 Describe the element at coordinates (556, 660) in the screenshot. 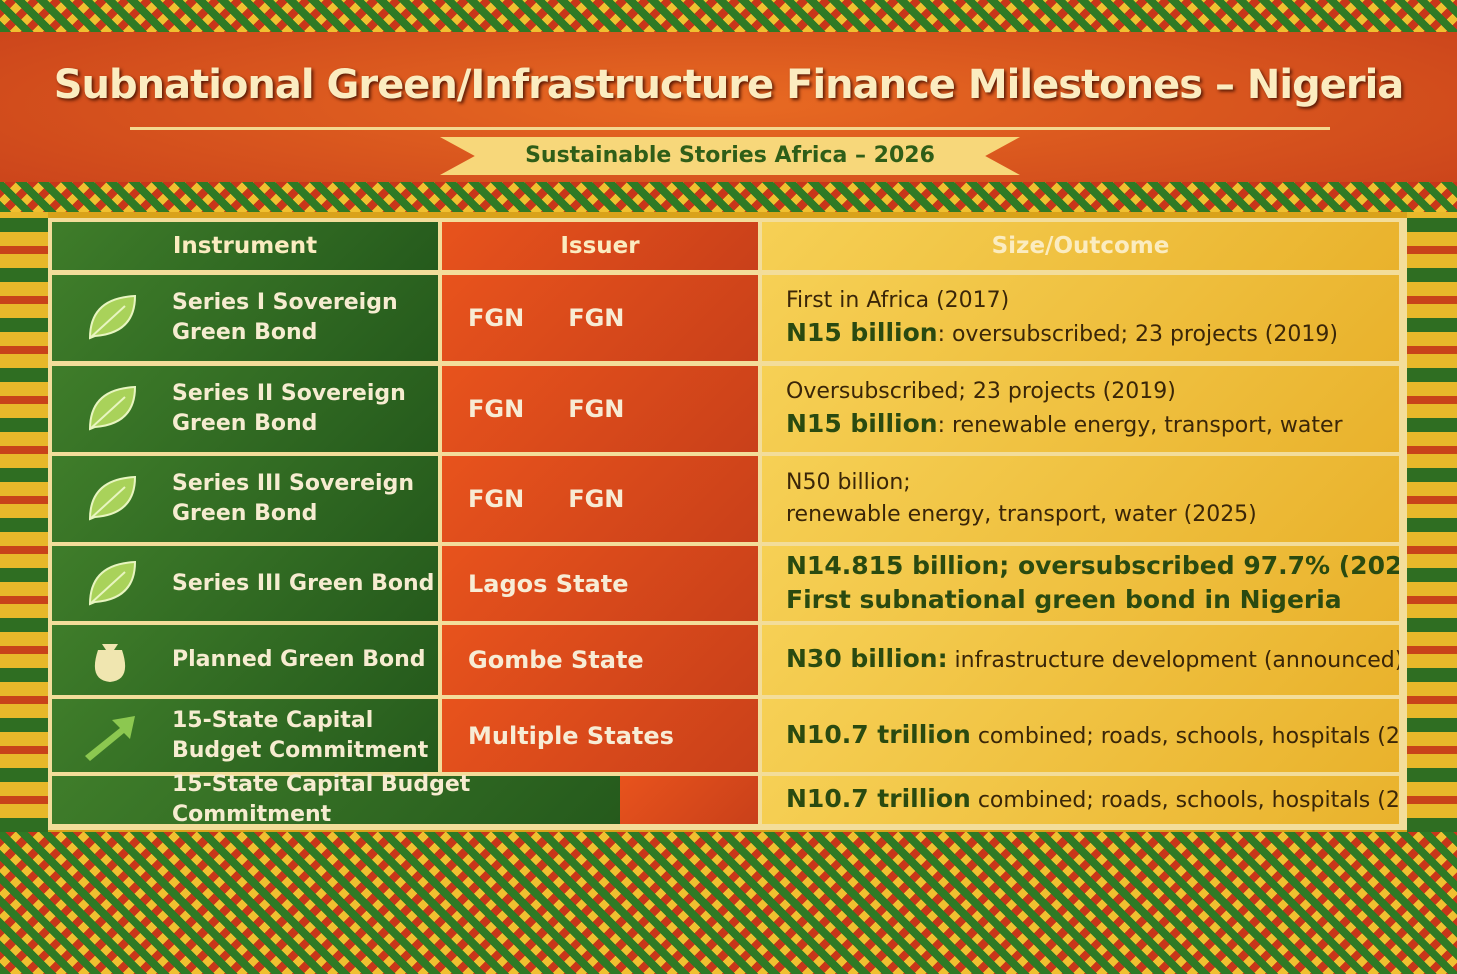

I see `issuer-text: Gombe State` at that location.